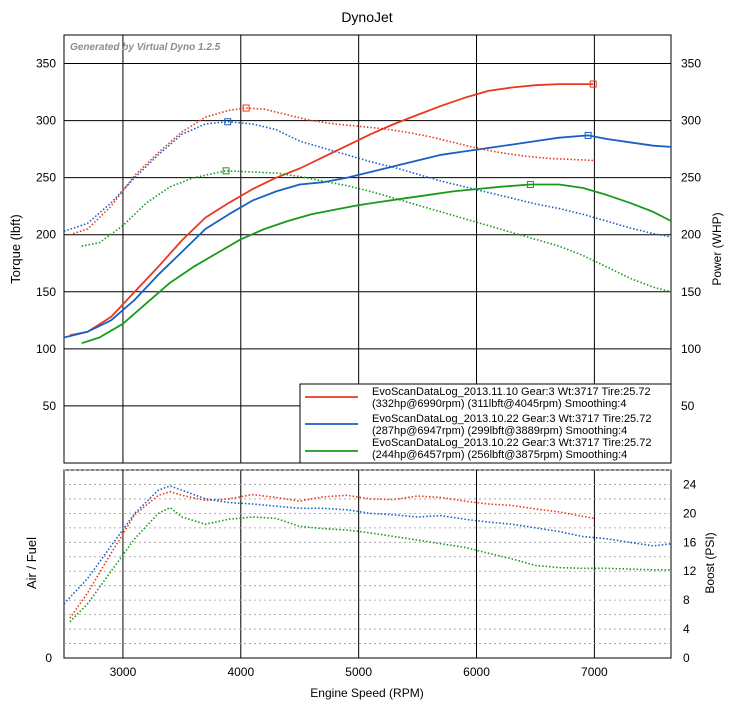  Describe the element at coordinates (46, 349) in the screenshot. I see `top-left-tick-label: 100` at that location.